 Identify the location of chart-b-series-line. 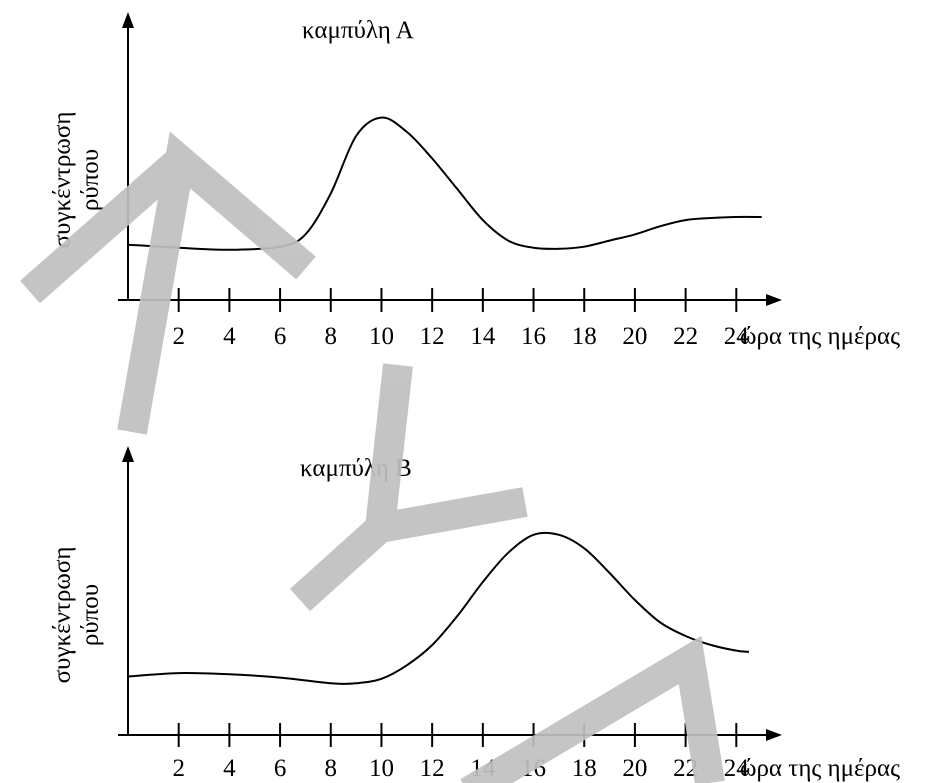
(438, 608).